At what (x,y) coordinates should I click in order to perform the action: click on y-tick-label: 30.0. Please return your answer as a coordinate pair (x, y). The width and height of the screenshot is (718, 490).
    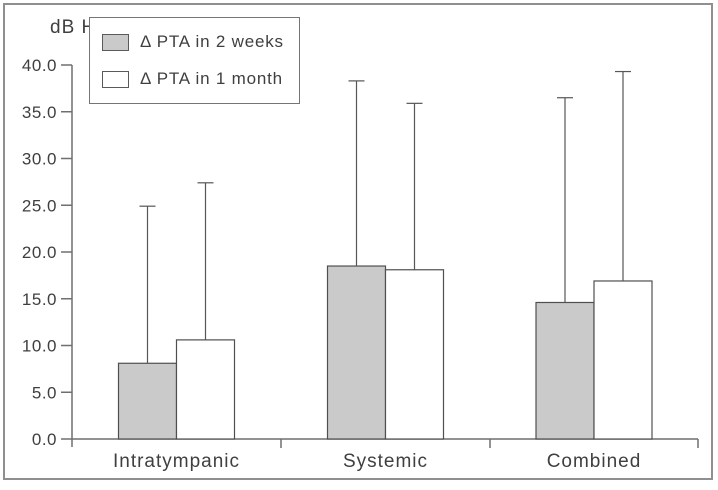
    Looking at the image, I should click on (39, 159).